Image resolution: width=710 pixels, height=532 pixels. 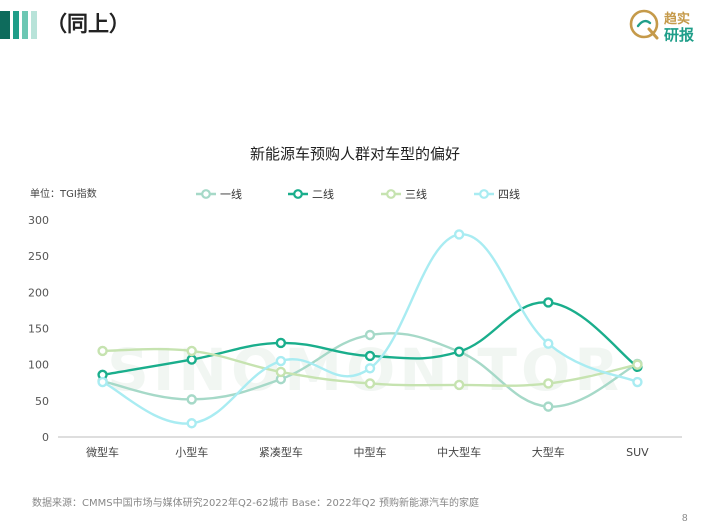 I want to click on brand-name-line2: 研报, so click(x=679, y=35).